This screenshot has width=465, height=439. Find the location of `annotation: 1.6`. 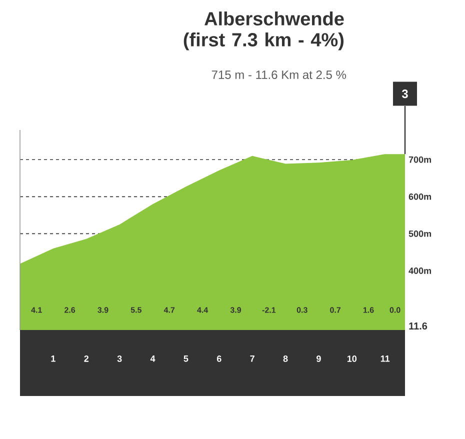

annotation: 1.6 is located at coordinates (368, 310).